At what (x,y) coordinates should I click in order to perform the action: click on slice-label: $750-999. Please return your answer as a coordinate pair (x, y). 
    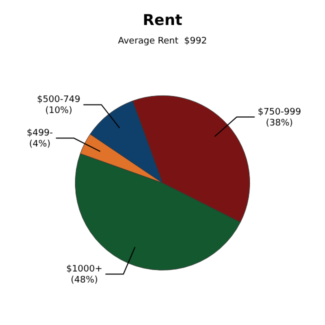
    Looking at the image, I should click on (280, 112).